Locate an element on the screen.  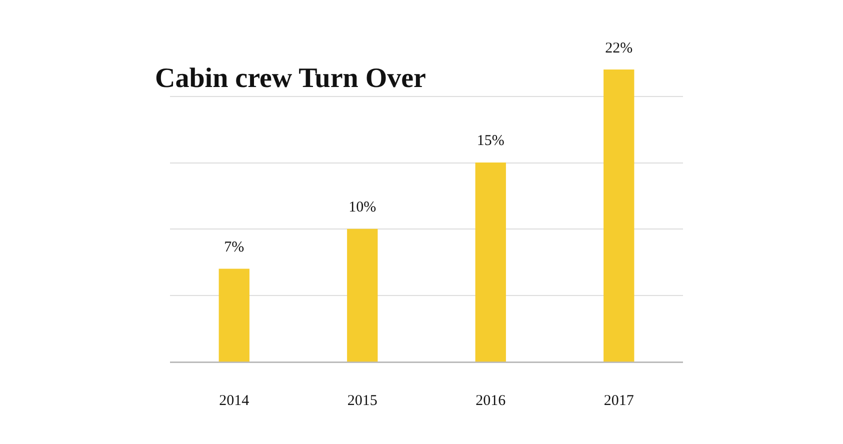
data-label: 22% is located at coordinates (619, 48).